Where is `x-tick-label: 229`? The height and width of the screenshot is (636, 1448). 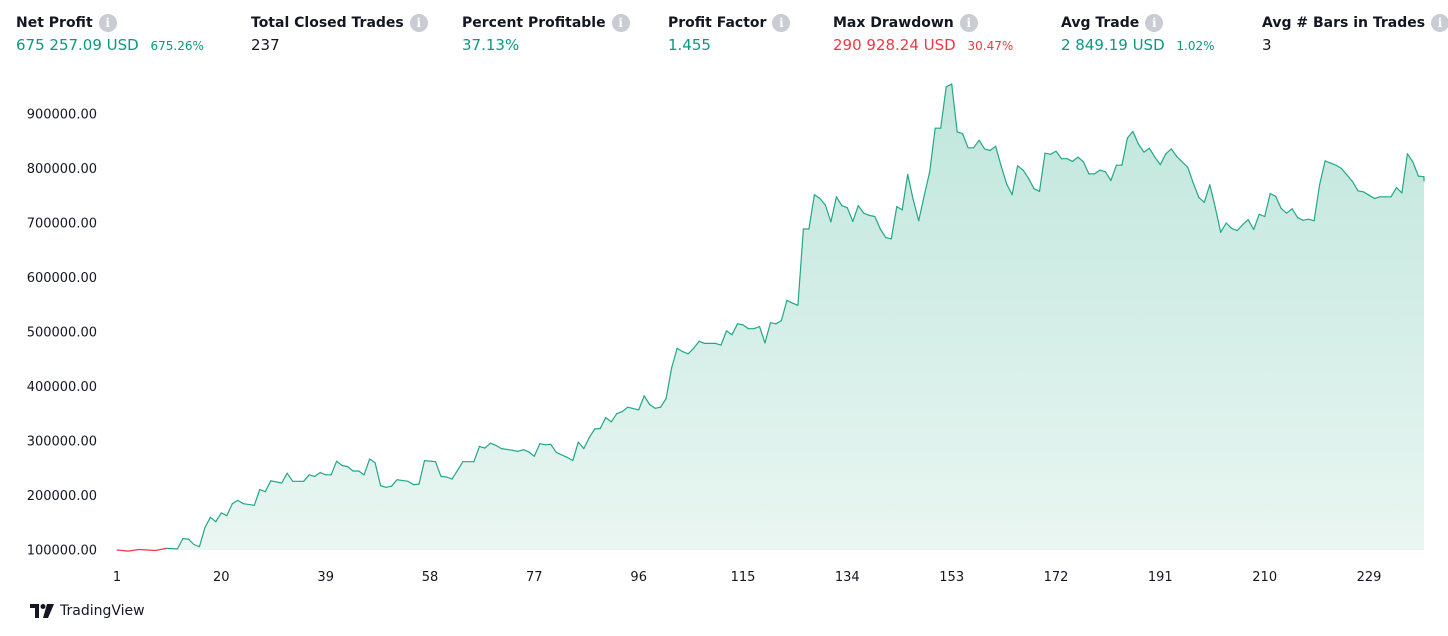
x-tick-label: 229 is located at coordinates (1369, 577).